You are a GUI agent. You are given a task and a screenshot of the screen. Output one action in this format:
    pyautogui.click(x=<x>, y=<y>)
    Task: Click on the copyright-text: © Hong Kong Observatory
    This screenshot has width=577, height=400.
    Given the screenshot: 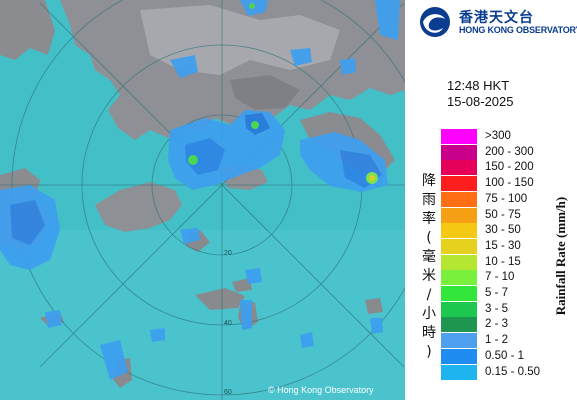 What is the action you would take?
    pyautogui.click(x=321, y=390)
    